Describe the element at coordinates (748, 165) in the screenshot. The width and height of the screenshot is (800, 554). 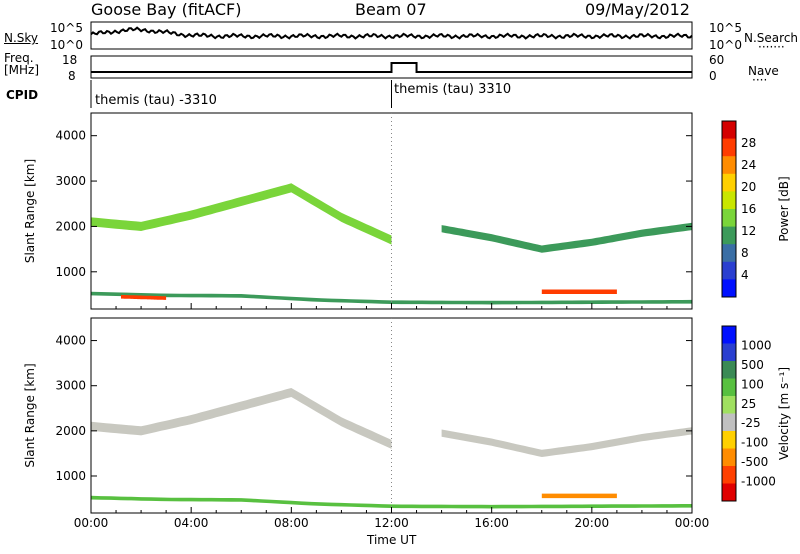
I see `power-colorbar-label: 24` at that location.